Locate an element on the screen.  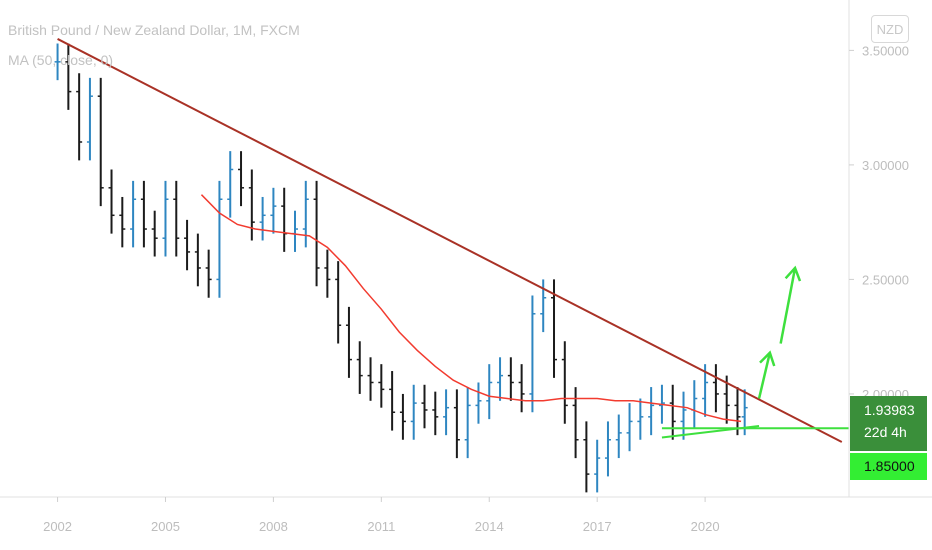
x-tick-label: 2005 is located at coordinates (165, 526).